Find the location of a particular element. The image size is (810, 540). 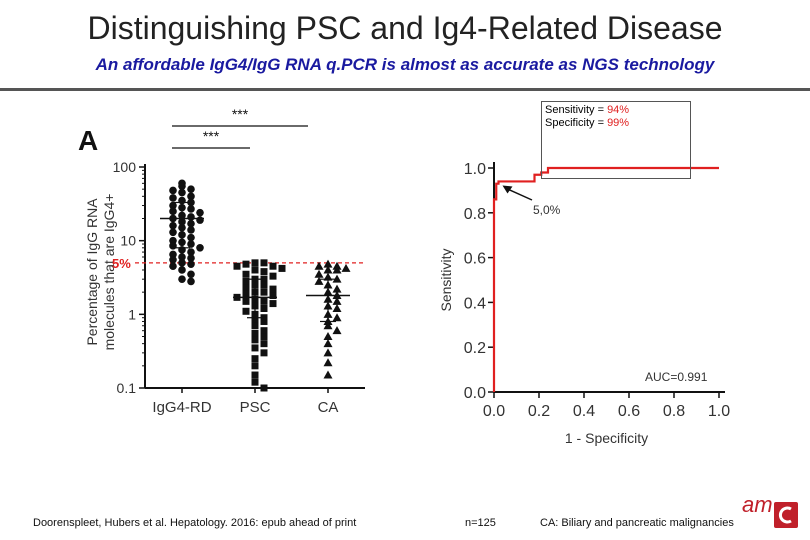

y-tick-label-a: 1 is located at coordinates (132, 314).